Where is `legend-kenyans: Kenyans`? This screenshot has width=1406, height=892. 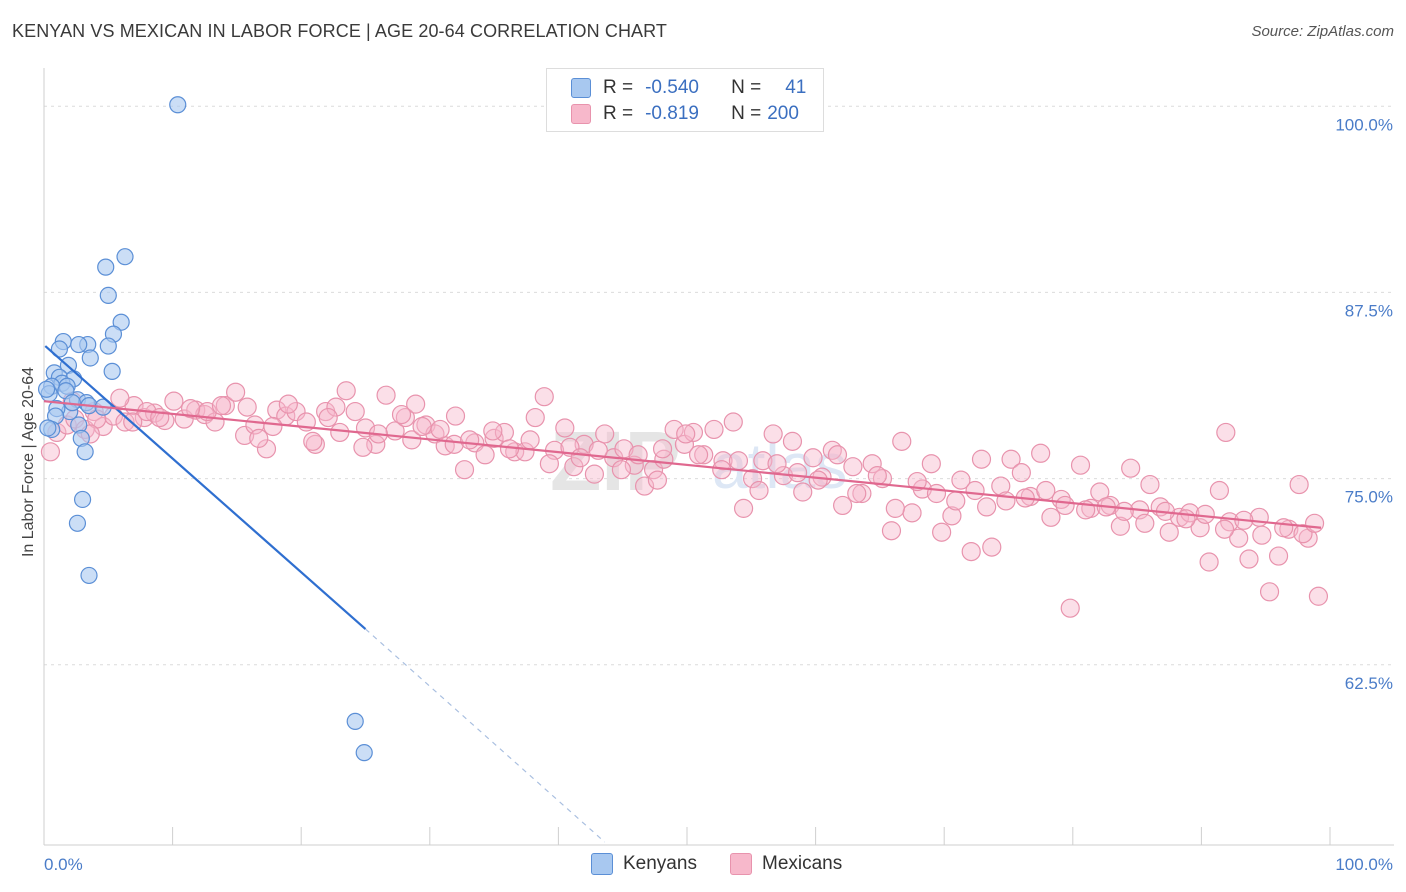 legend-kenyans: Kenyans is located at coordinates (644, 864).